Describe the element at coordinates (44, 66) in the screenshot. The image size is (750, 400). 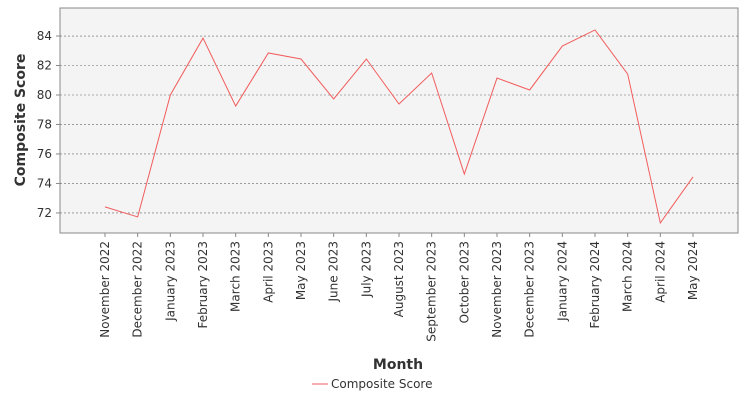
I see `y-tick-label: 82` at that location.